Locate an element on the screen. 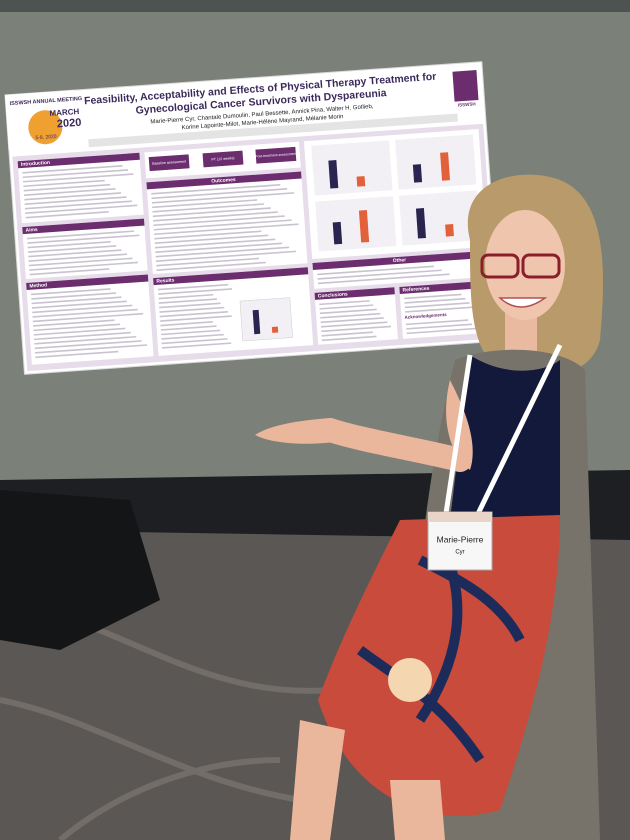 The width and height of the screenshot is (630, 840). flow-label: Baseline assessment is located at coordinates (169, 162).